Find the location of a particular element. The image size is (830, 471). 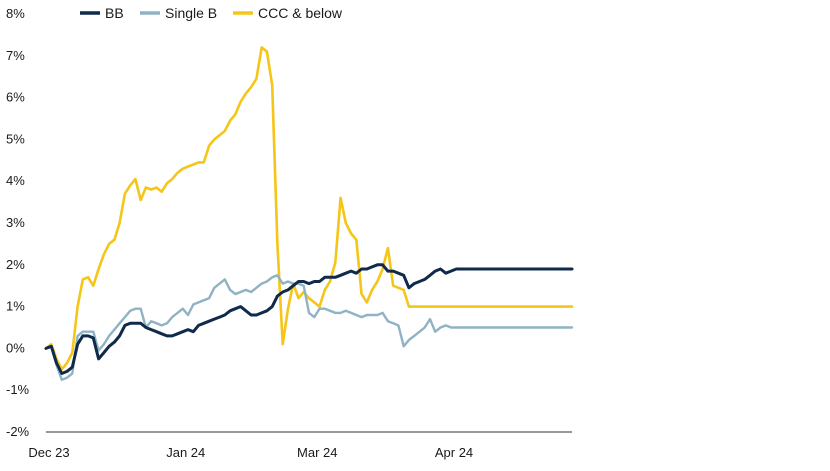

y-tick-label: 8% is located at coordinates (15, 13).